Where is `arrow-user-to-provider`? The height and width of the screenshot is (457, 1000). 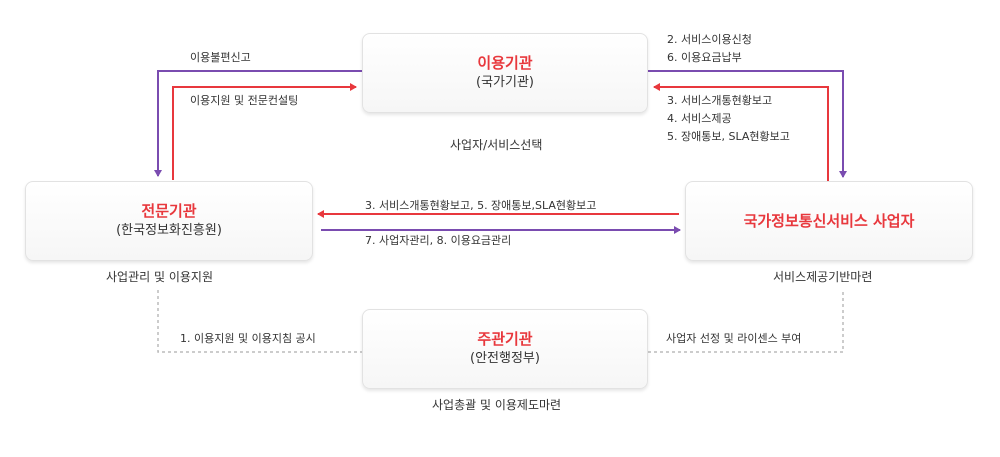
arrow-user-to-provider is located at coordinates (747, 124).